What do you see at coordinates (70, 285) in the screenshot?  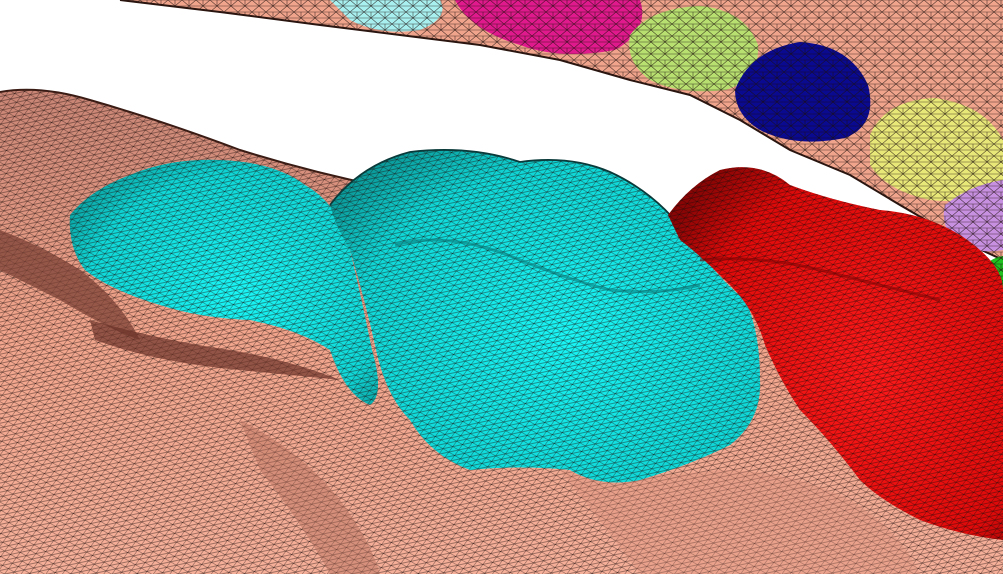 I see `gum-groove-left` at bounding box center [70, 285].